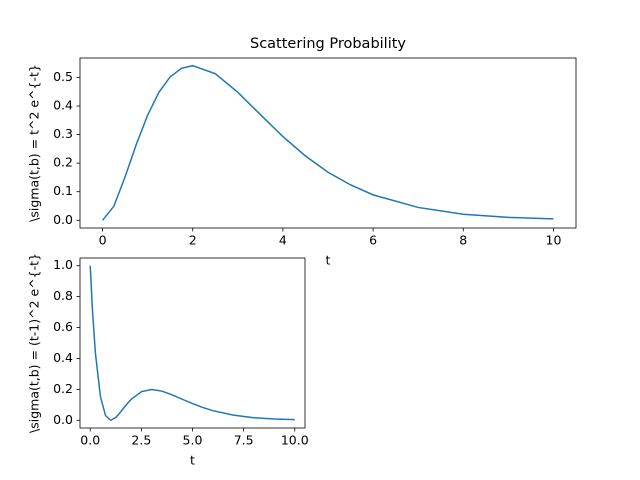 The image size is (640, 480). I want to click on x-tick-label: 6, so click(373, 240).